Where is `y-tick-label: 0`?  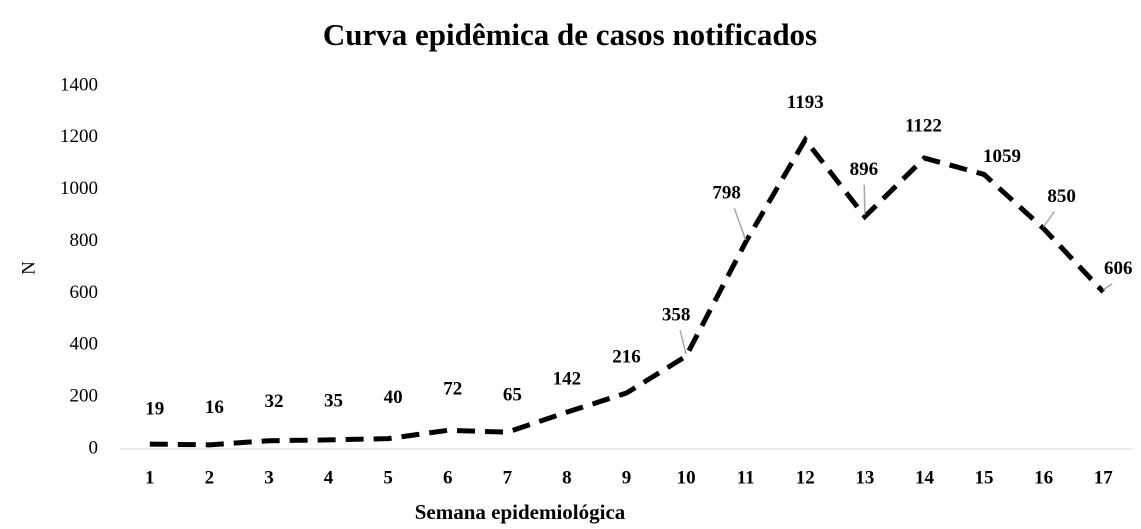 y-tick-label: 0 is located at coordinates (94, 447).